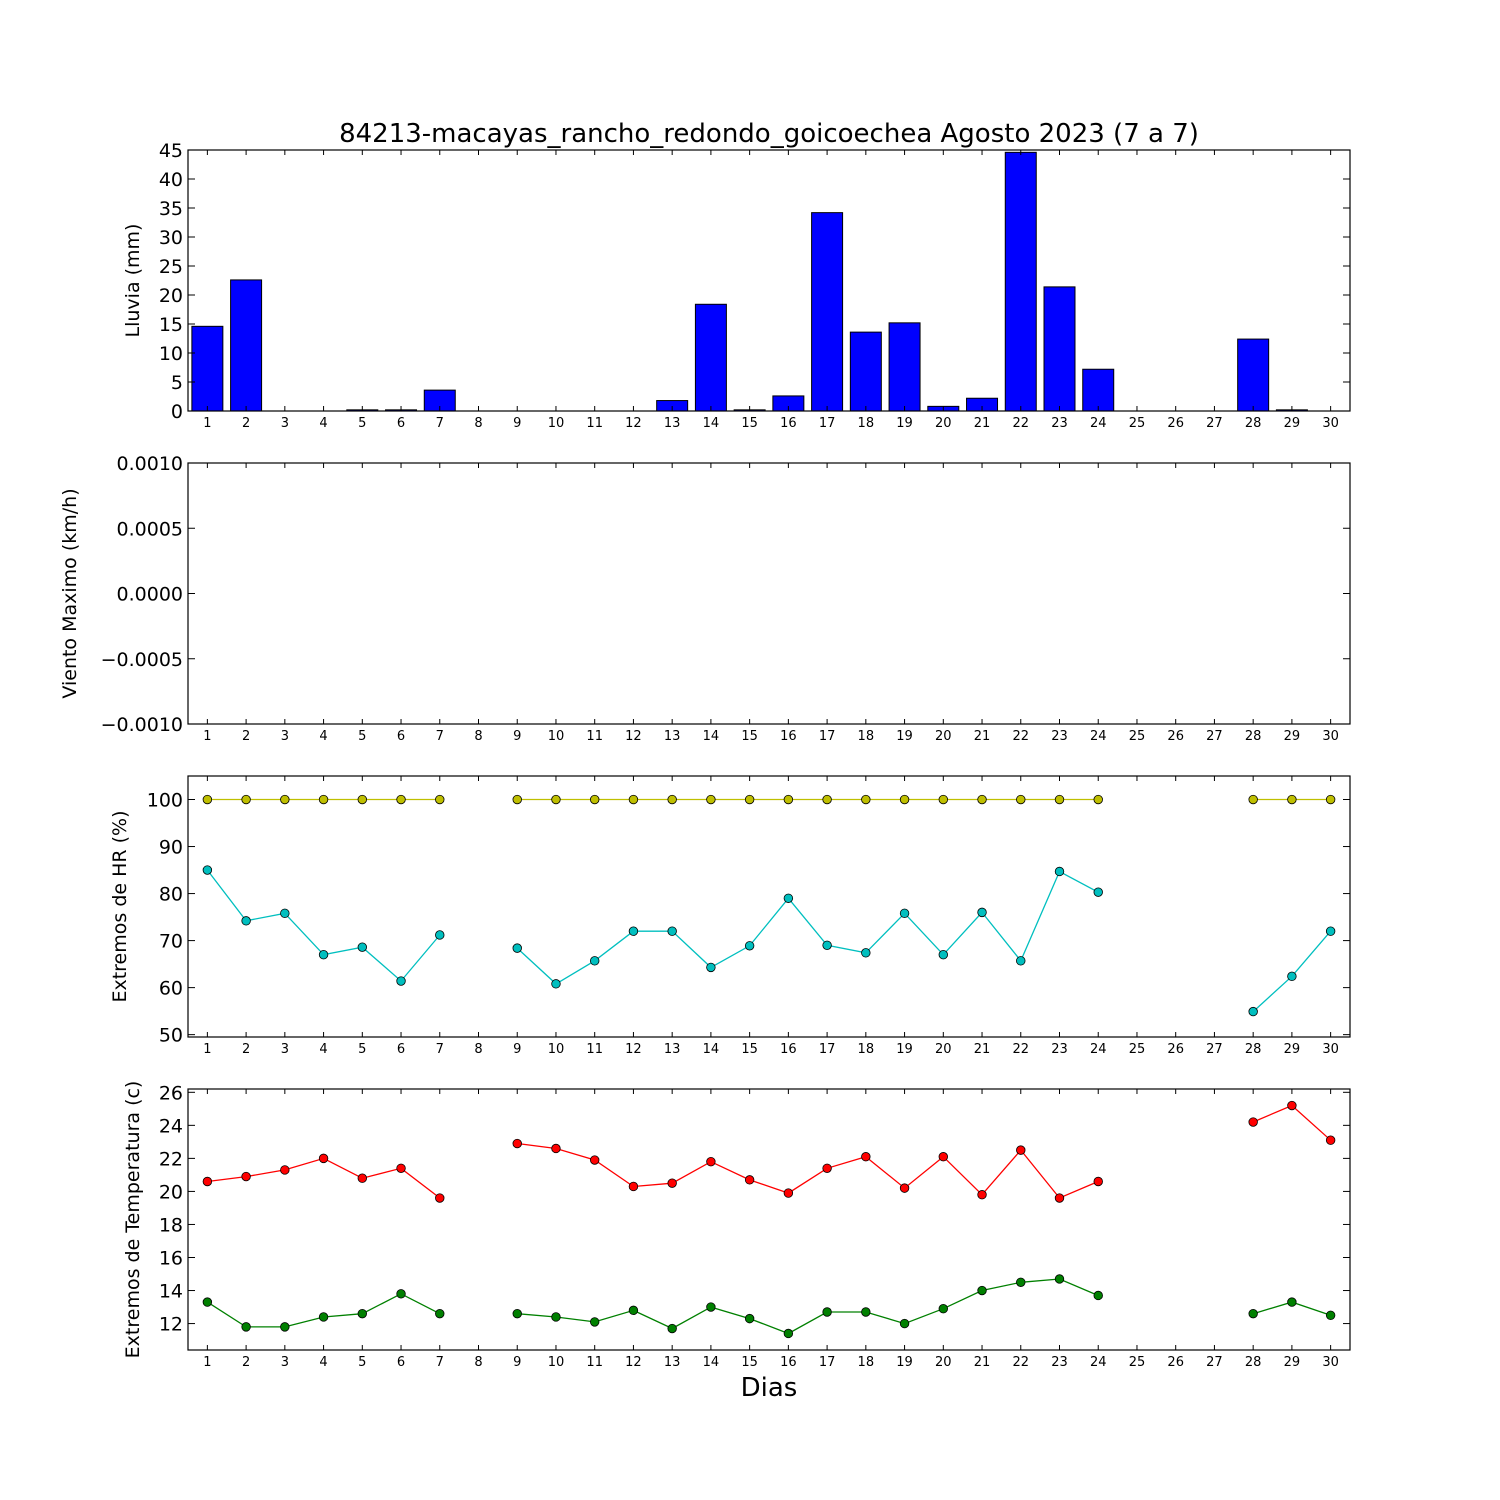 The height and width of the screenshot is (1500, 1500). Describe the element at coordinates (120, 906) in the screenshot. I see `y-axis-label: Extremos de HR (%)` at that location.